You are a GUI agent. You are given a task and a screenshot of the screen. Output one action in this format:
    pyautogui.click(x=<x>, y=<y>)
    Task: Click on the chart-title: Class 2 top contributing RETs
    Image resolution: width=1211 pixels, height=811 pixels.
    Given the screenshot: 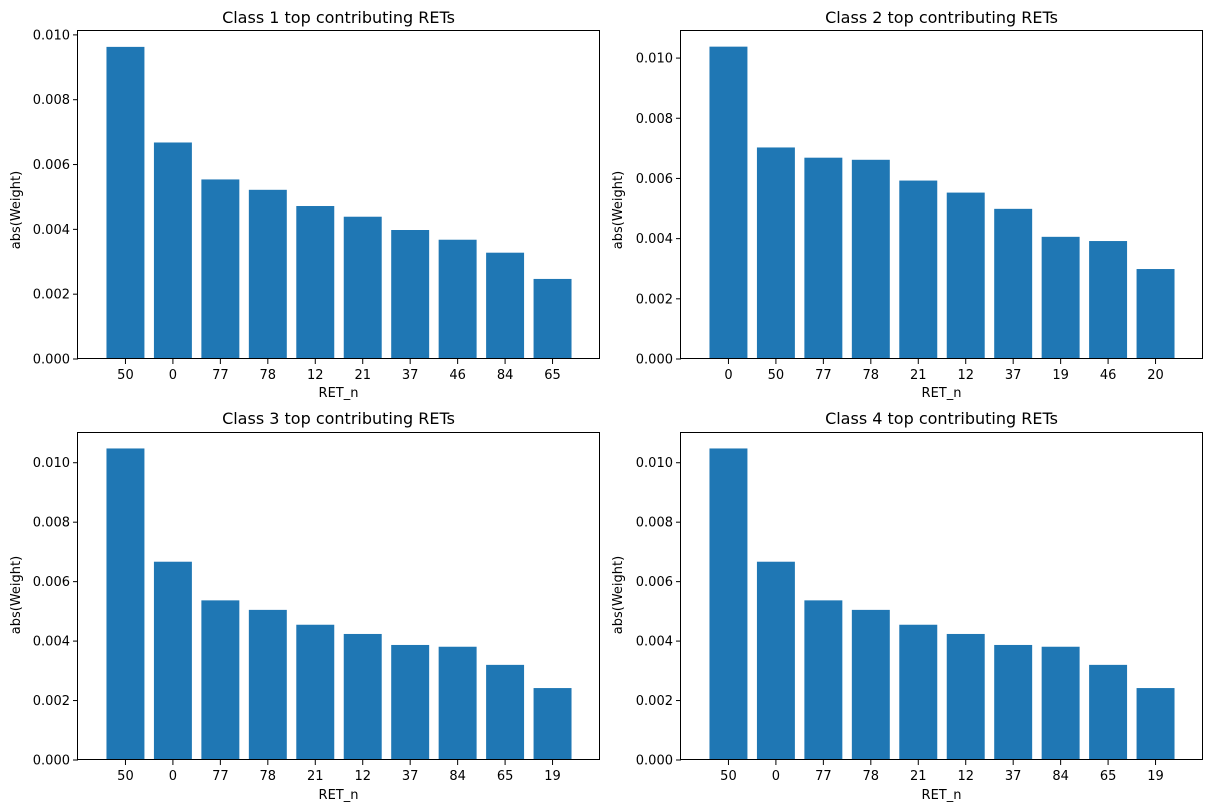 What is the action you would take?
    pyautogui.click(x=941, y=17)
    